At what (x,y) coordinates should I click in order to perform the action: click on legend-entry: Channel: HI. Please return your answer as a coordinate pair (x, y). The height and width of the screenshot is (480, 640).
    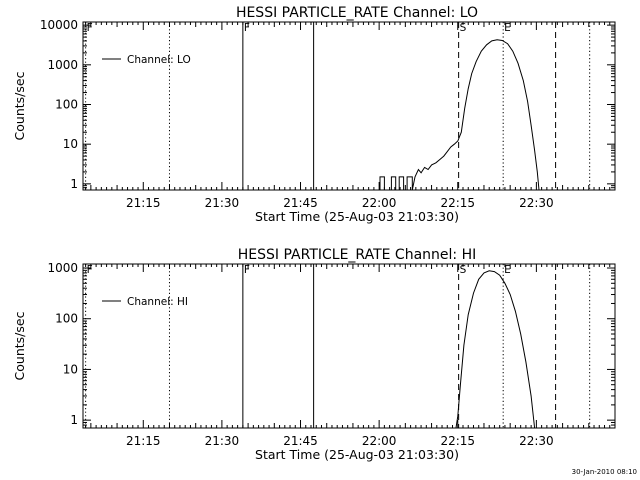
    Looking at the image, I should click on (157, 302).